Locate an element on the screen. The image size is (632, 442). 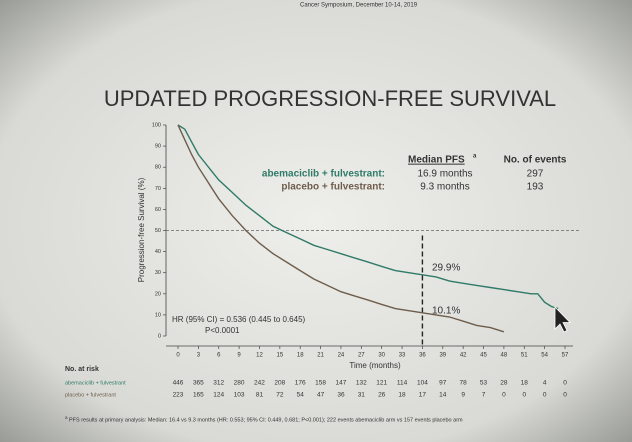
x-tick-label: 9 is located at coordinates (239, 356).